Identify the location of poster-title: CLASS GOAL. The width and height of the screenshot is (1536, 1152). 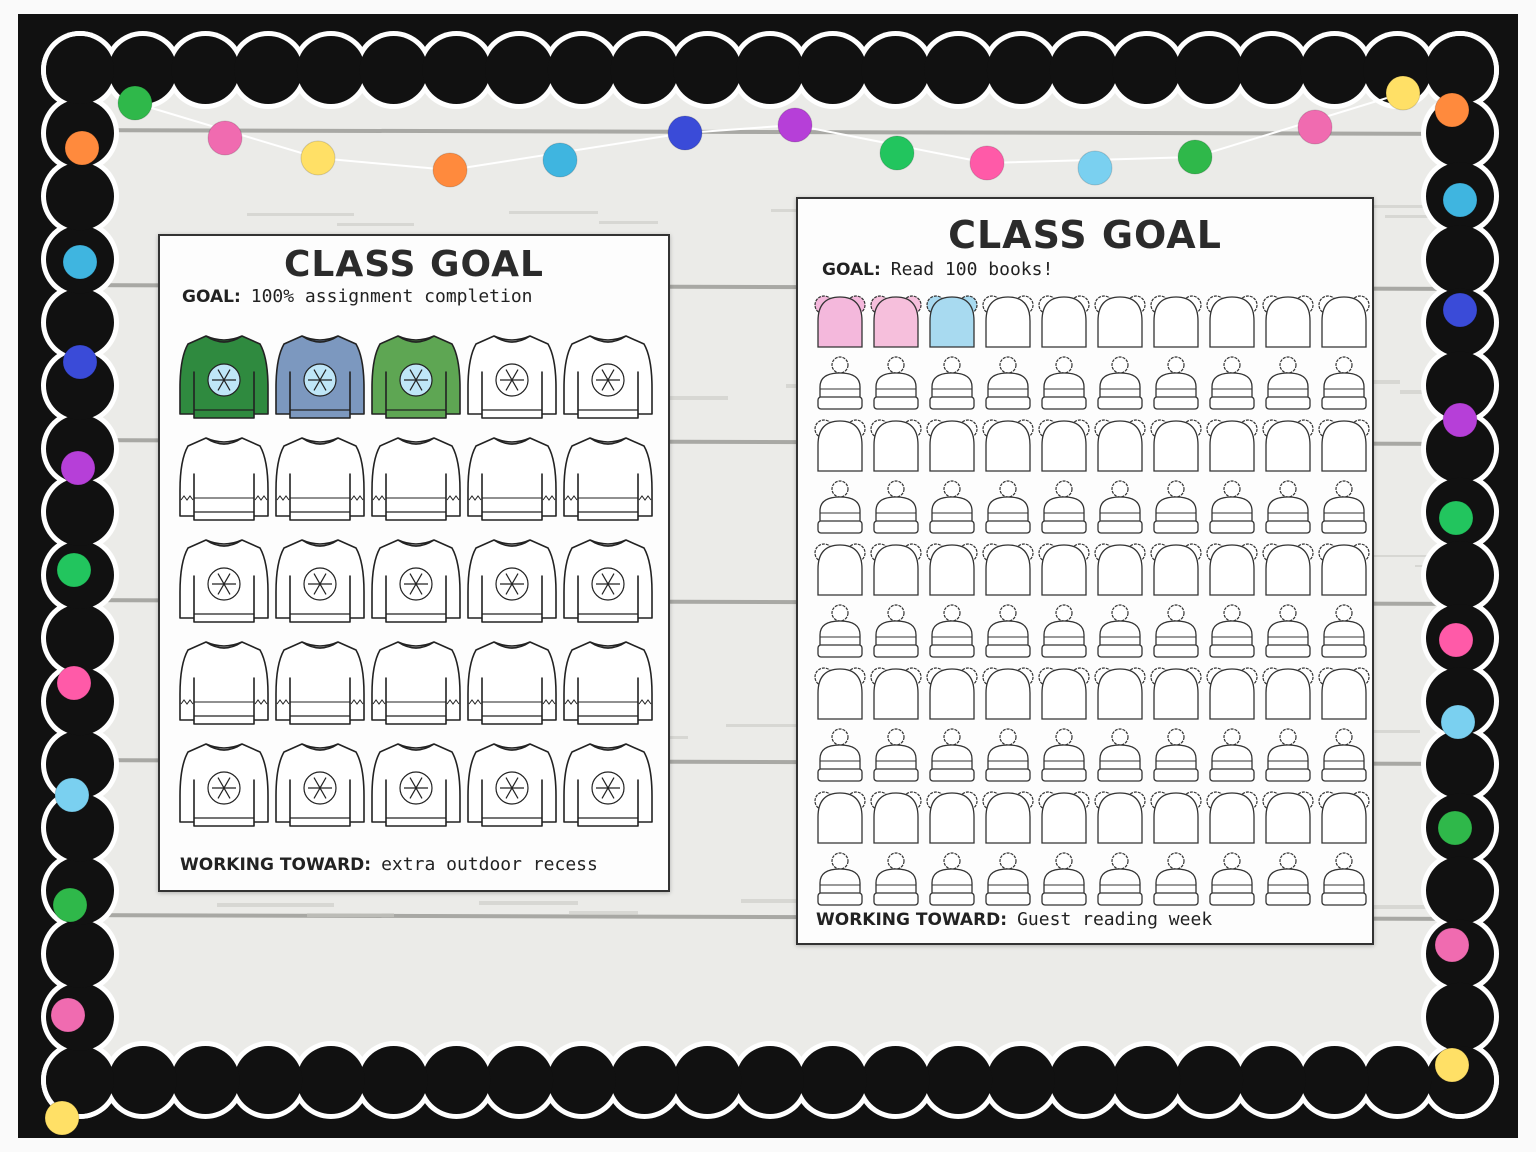
(1085, 235).